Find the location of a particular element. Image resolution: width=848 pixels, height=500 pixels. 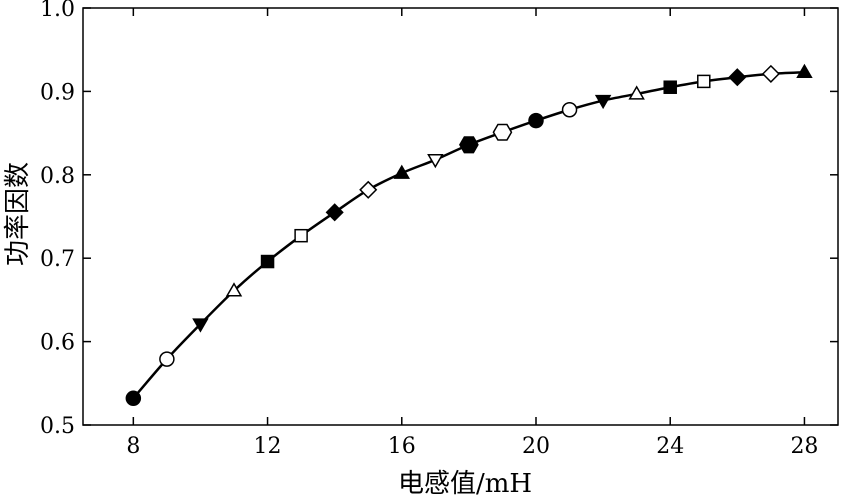

x-tick-label: 28 is located at coordinates (804, 446).